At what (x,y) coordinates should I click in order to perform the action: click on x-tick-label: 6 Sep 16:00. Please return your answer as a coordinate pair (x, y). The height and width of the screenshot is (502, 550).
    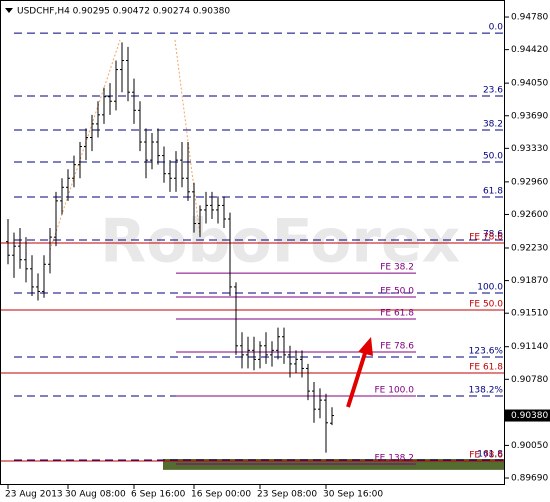
    Looking at the image, I should click on (158, 495).